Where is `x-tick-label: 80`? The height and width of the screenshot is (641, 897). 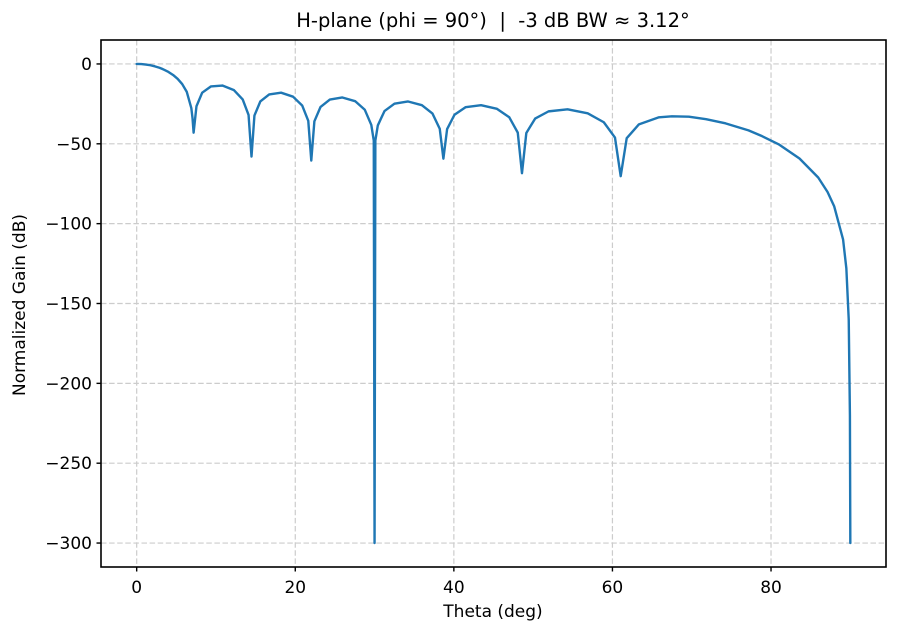
x-tick-label: 80 is located at coordinates (771, 588).